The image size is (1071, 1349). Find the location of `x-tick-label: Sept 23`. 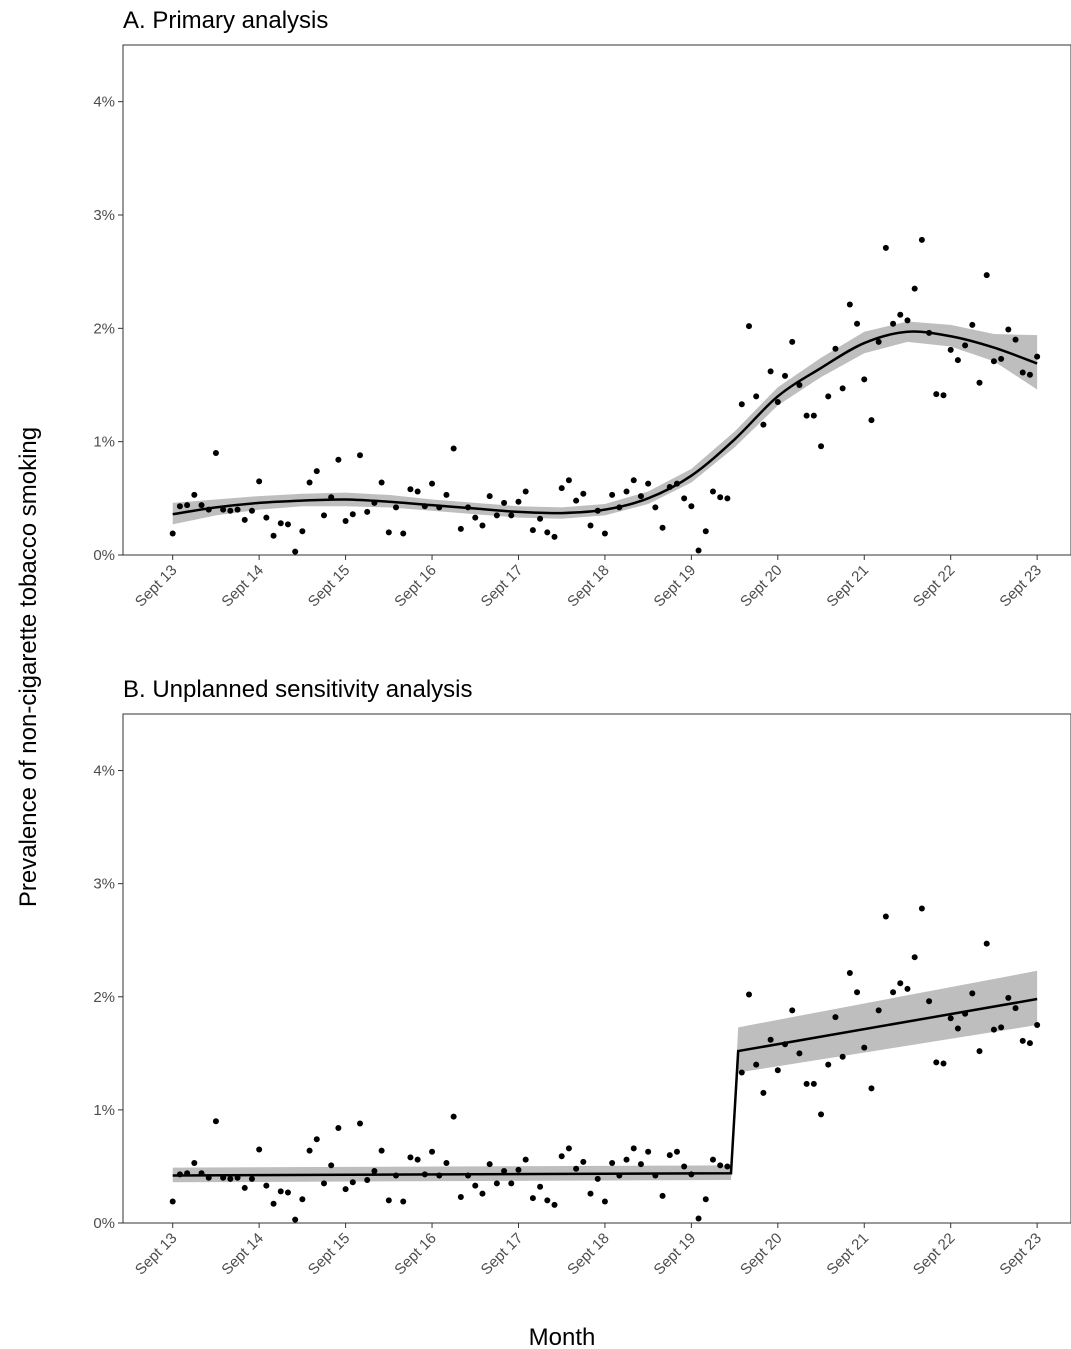

x-tick-label: Sept 23 is located at coordinates (1020, 1254).